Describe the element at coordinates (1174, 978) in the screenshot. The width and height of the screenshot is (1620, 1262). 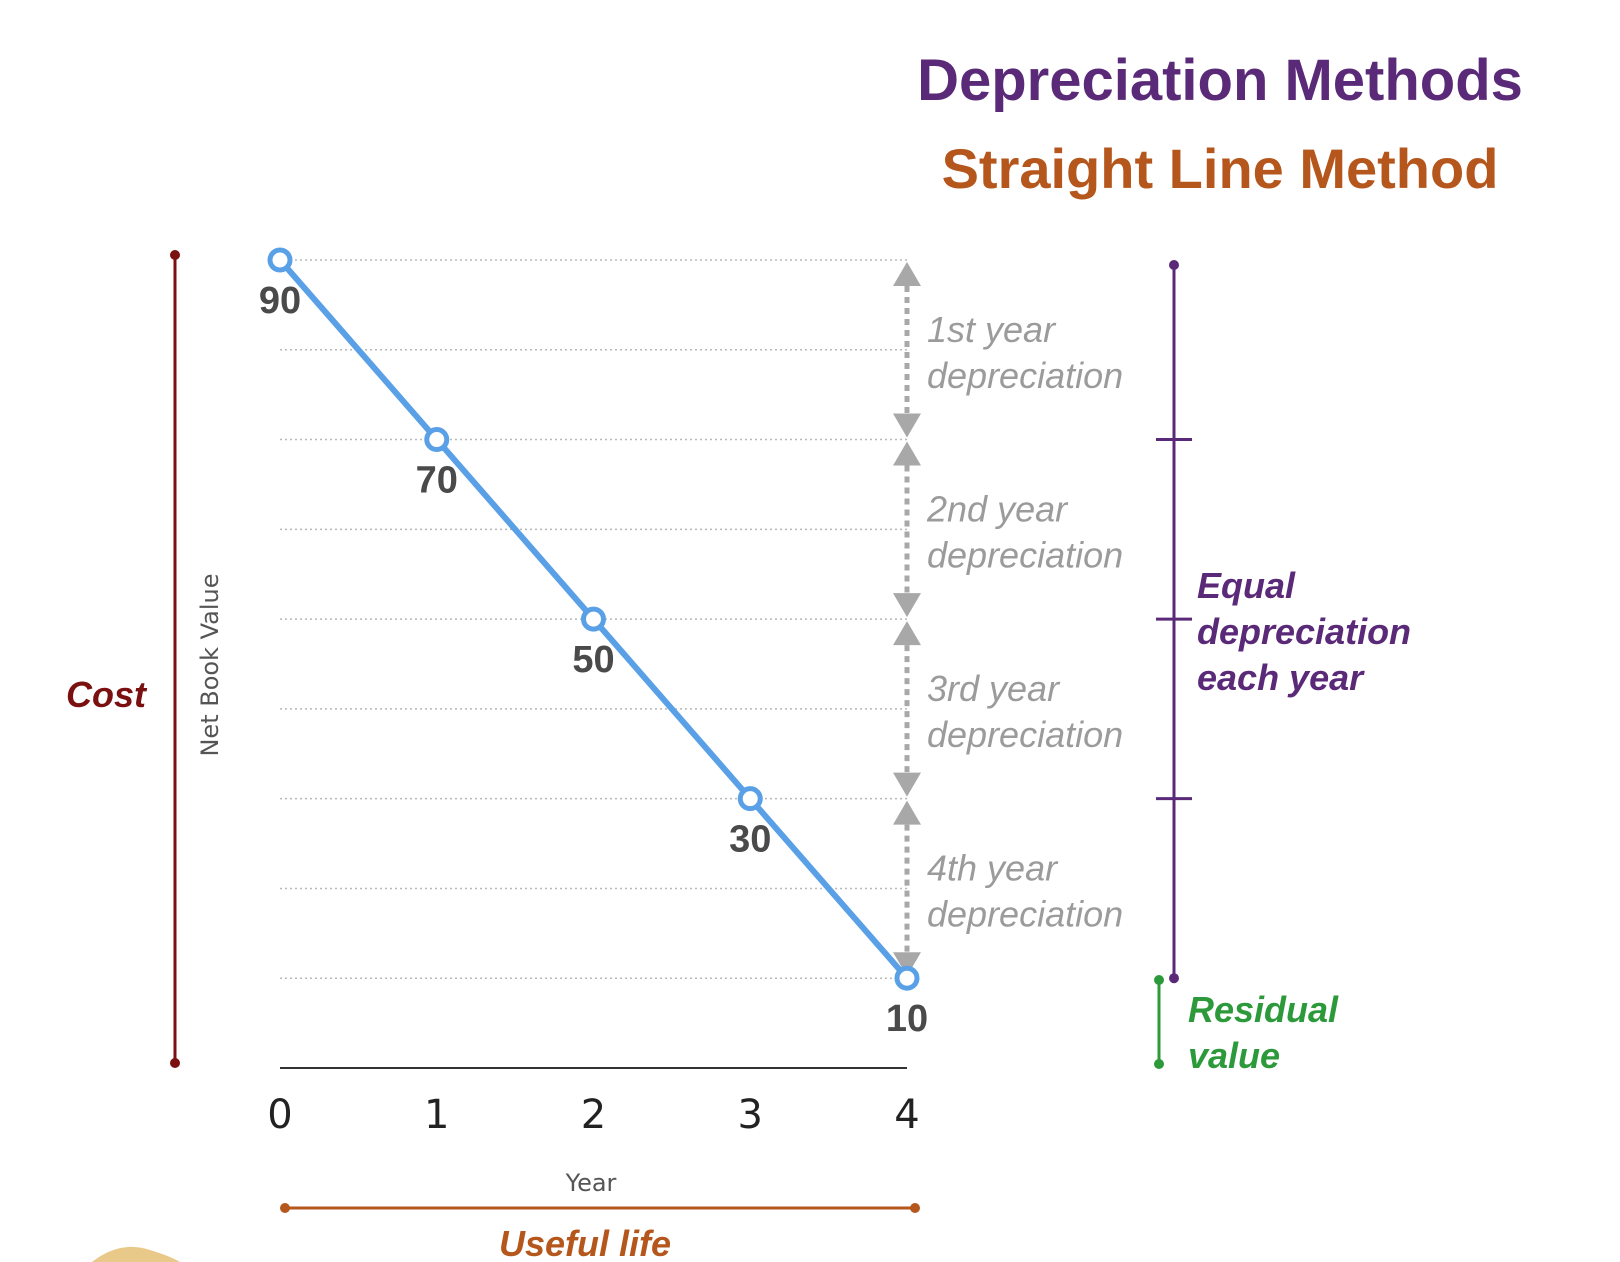
I see `equal-bracket-bottom-dot` at that location.